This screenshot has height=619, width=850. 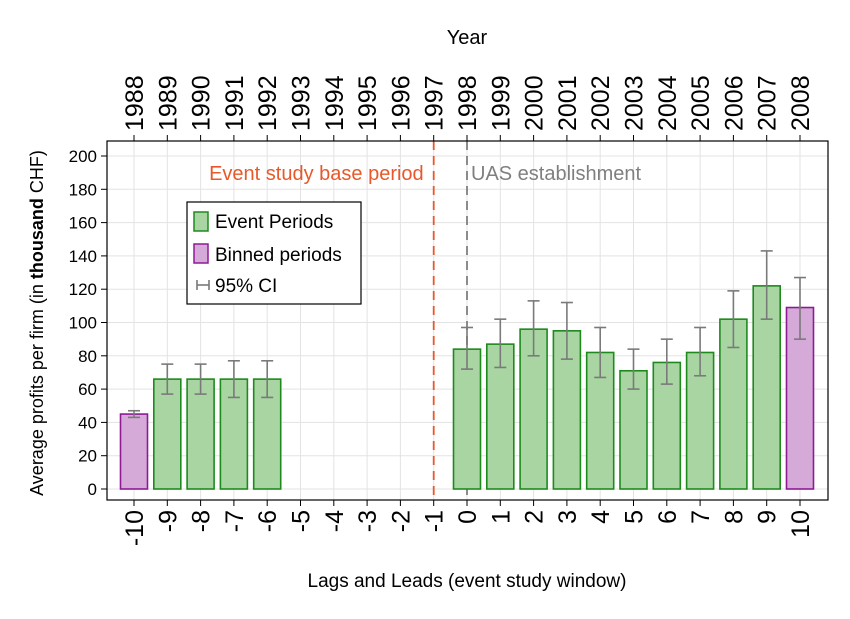 What do you see at coordinates (37, 387) in the screenshot?
I see `y-axis-label-prefix: Average profits per firm (in` at bounding box center [37, 387].